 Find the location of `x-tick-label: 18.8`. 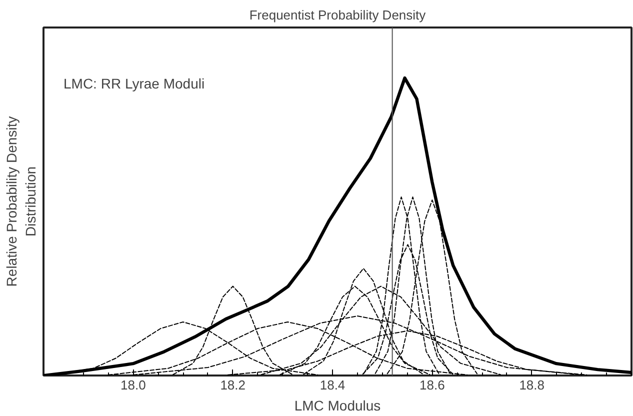

x-tick-label: 18.8 is located at coordinates (531, 385).